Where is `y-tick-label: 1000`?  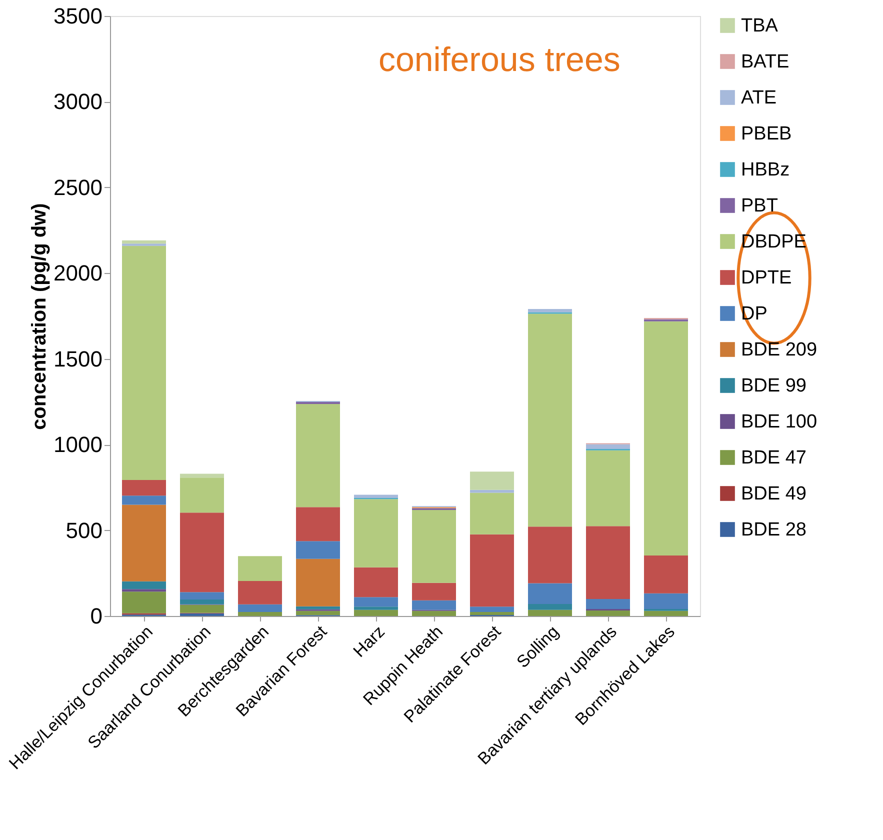
y-tick-label: 1000 is located at coordinates (78, 445).